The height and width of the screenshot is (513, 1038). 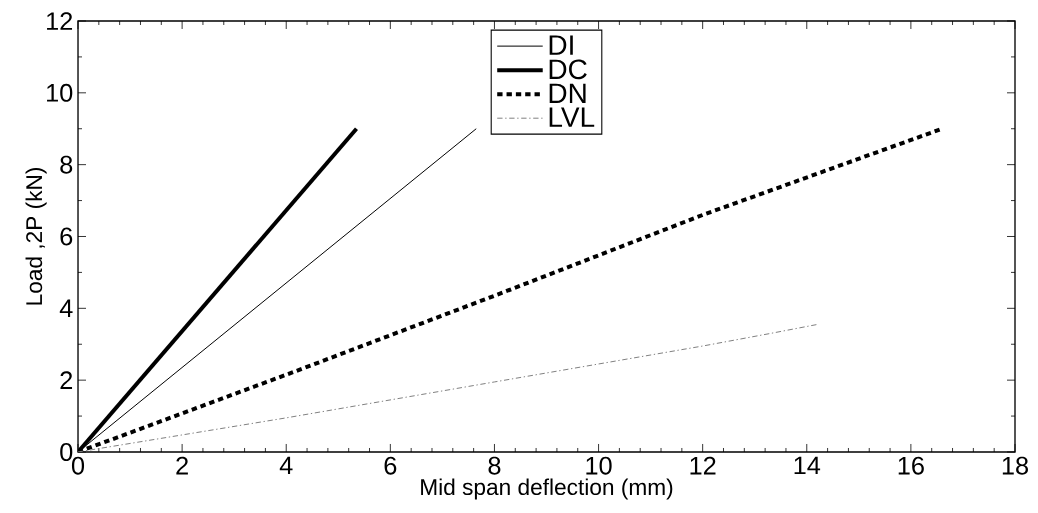 What do you see at coordinates (1015, 465) in the screenshot?
I see `x-tick-label: 18` at bounding box center [1015, 465].